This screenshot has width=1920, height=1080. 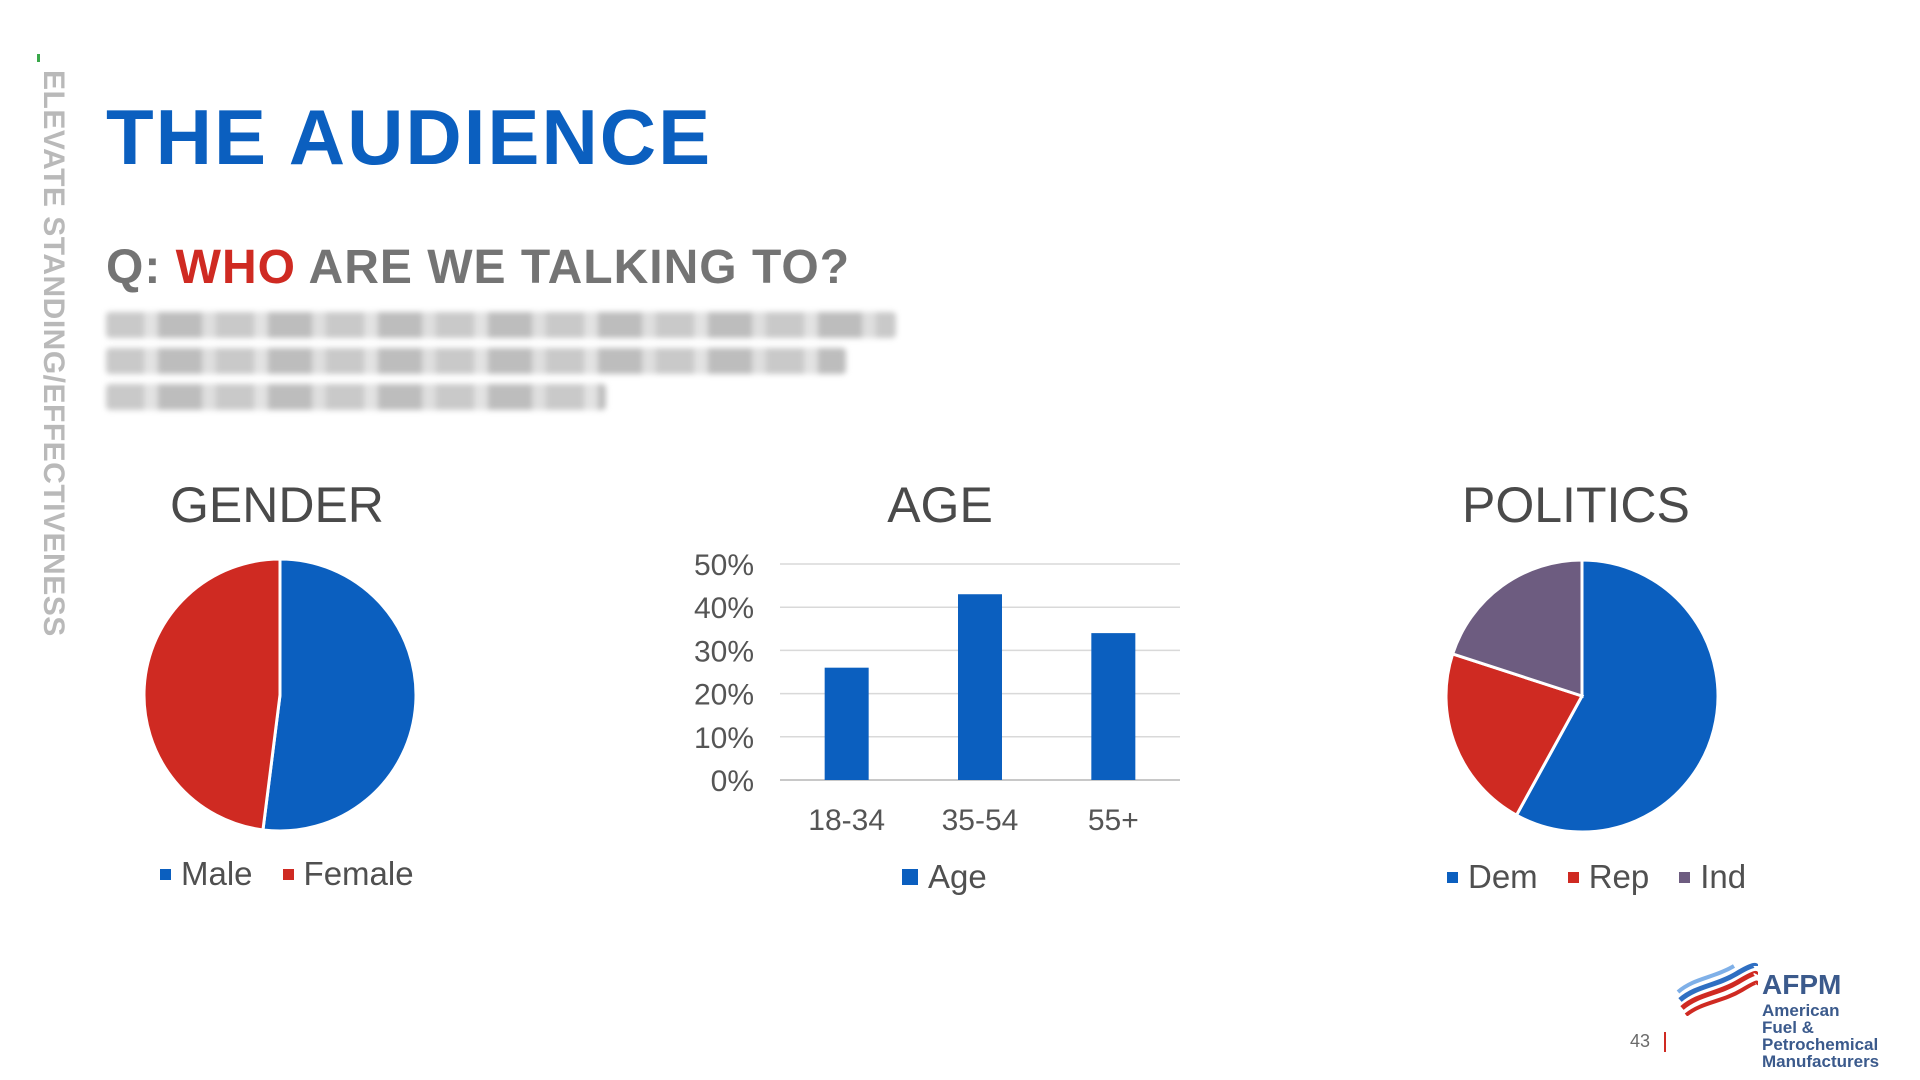 What do you see at coordinates (980, 820) in the screenshot?
I see `x-tick-label: 35-54` at bounding box center [980, 820].